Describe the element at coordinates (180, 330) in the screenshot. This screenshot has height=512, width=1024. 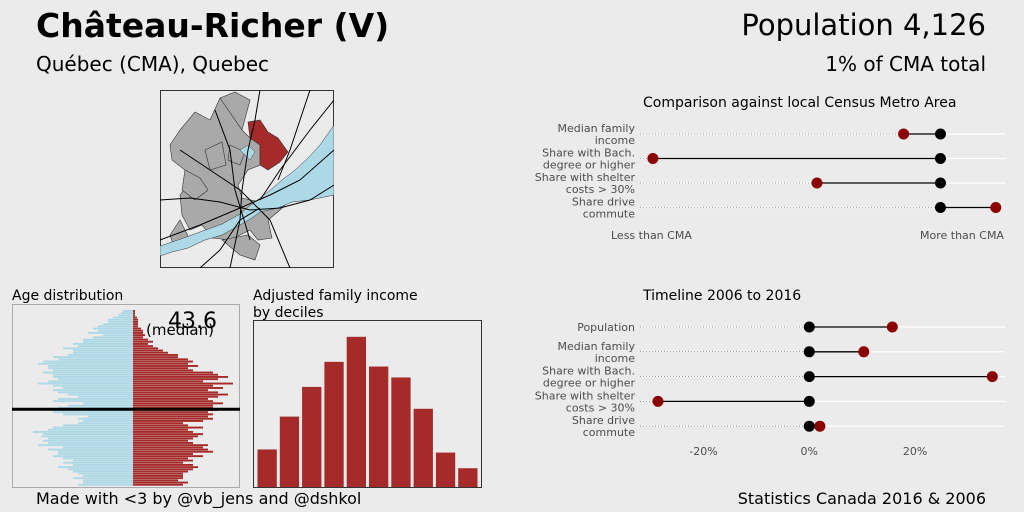
I see `median-label: (median)` at that location.